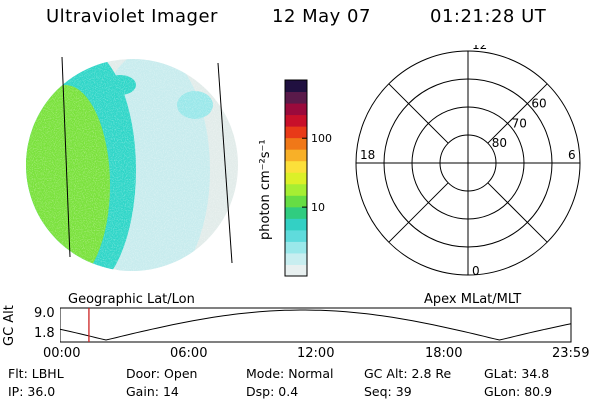  What do you see at coordinates (386, 373) in the screenshot?
I see `info-gc-alt-label: GC Alt:` at bounding box center [386, 373].